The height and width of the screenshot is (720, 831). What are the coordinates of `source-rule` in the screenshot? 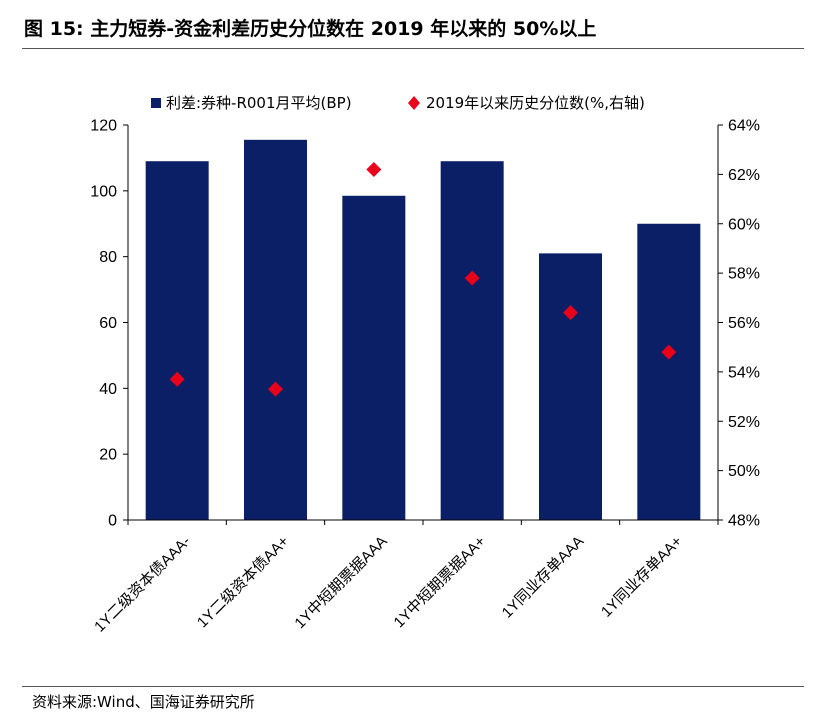 It's located at (413, 686).